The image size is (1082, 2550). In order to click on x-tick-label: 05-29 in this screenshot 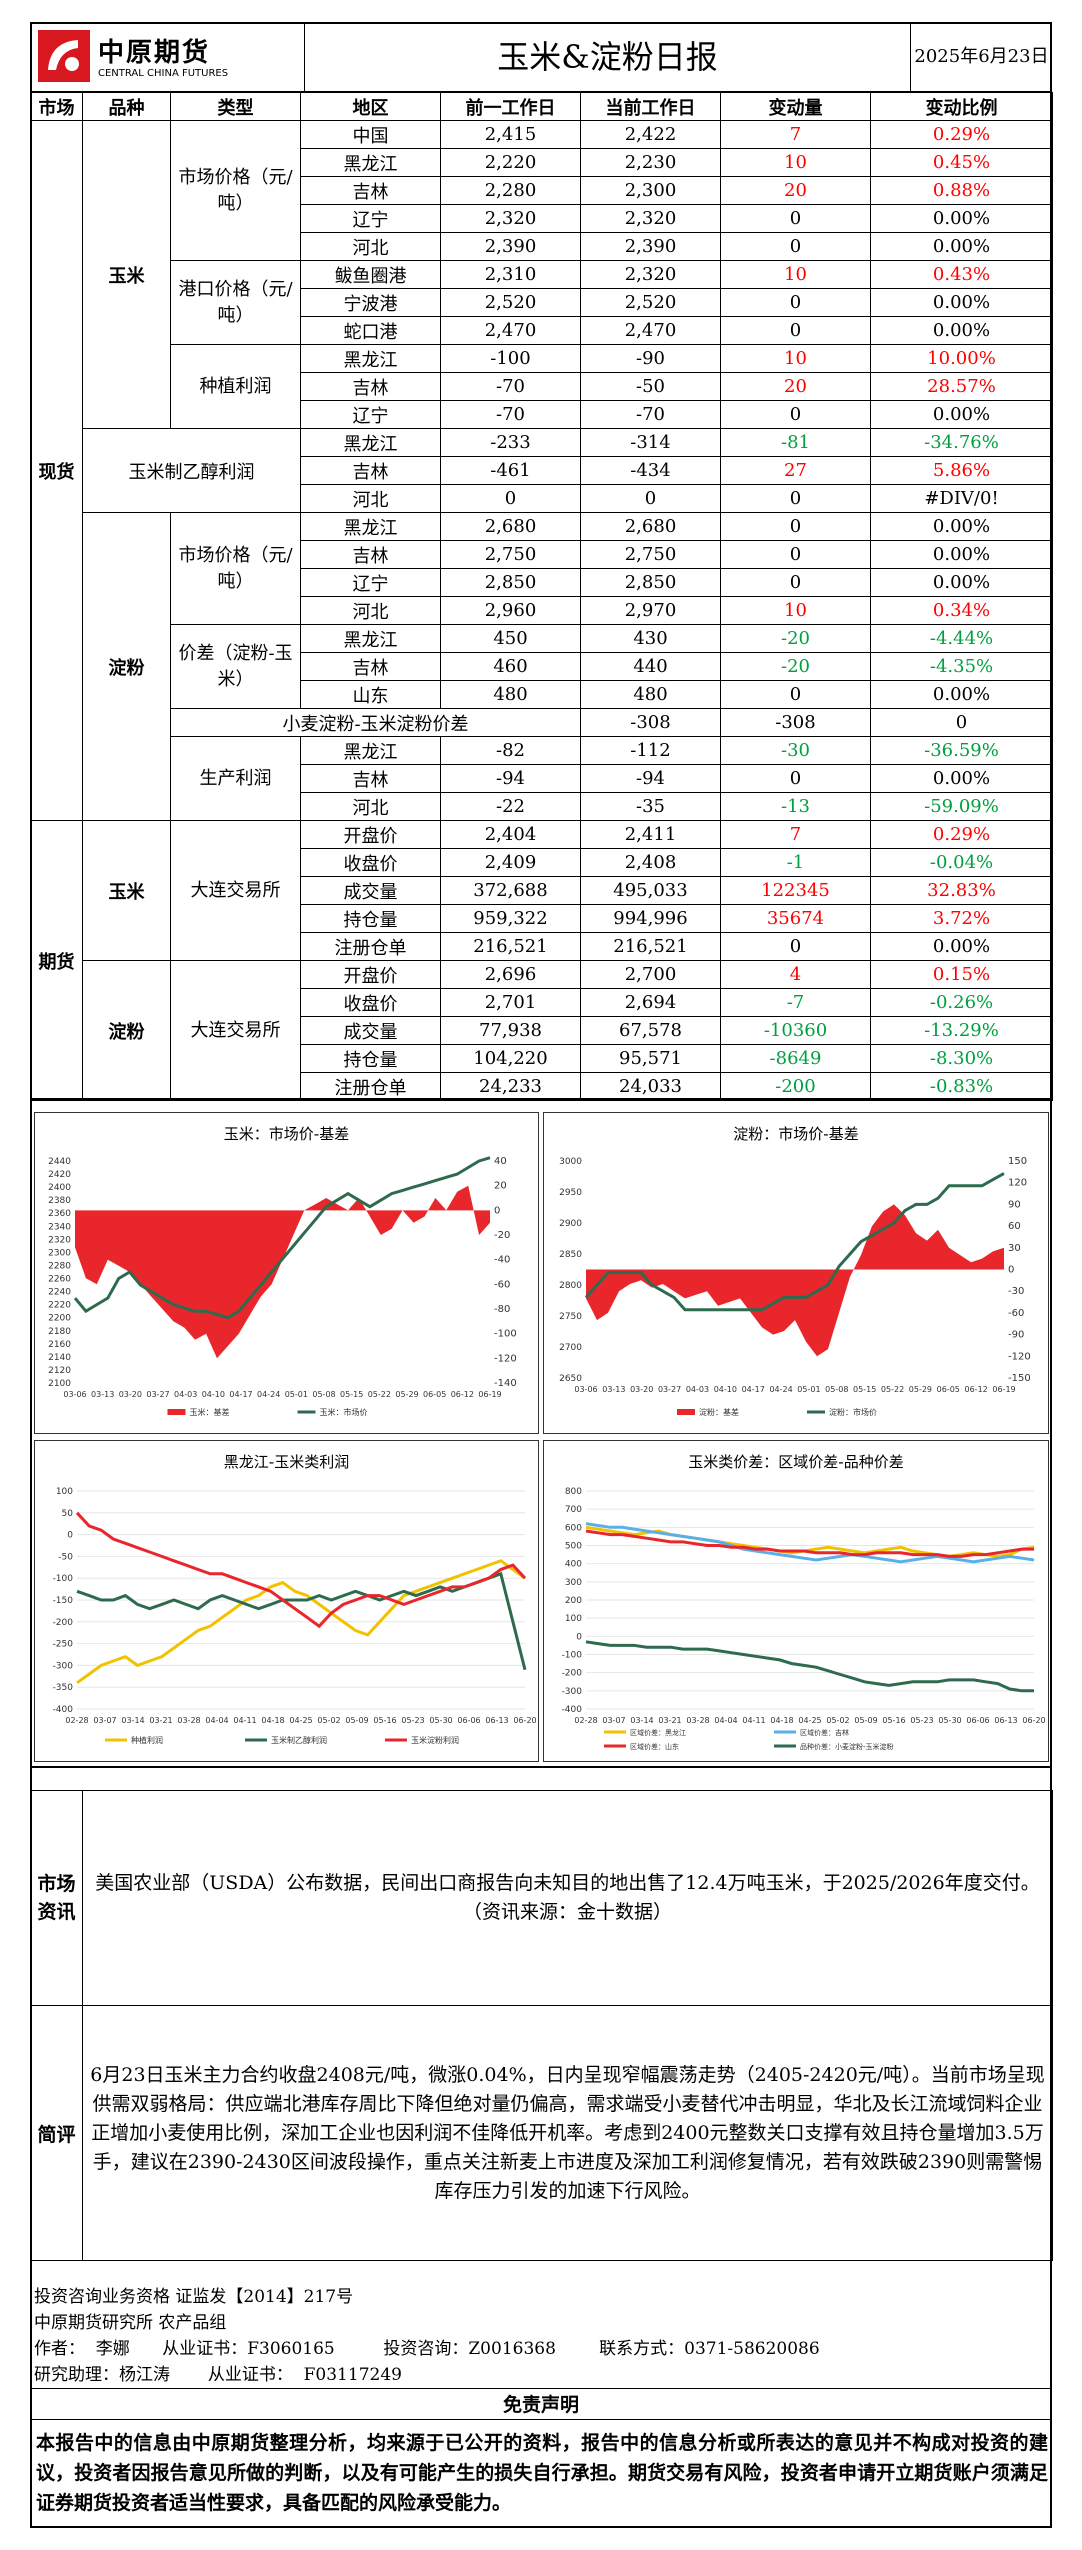, I will do `click(406, 1394)`.